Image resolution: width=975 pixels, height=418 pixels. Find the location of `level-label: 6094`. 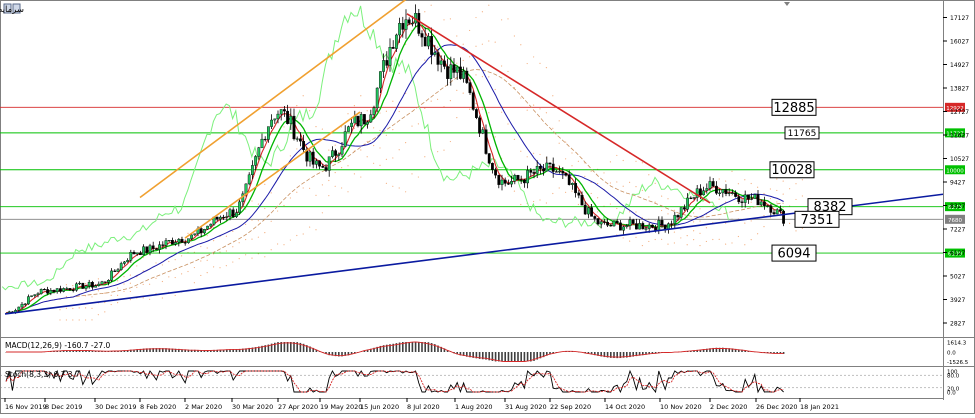

level-label: 6094 is located at coordinates (793, 254).